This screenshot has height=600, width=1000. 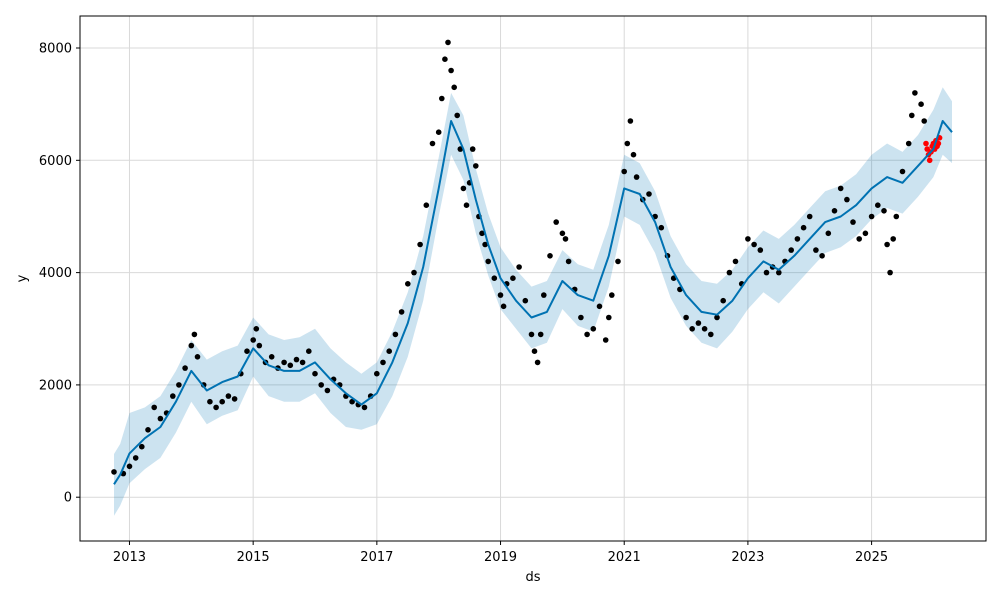 What do you see at coordinates (68, 498) in the screenshot?
I see `y-tick-label: 0` at bounding box center [68, 498].